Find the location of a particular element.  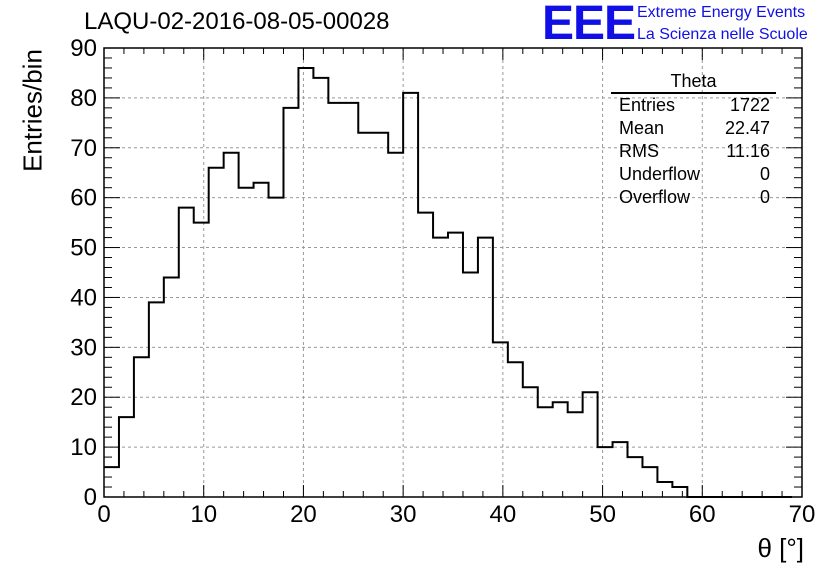

stats-row-mean: Mean 22.47 is located at coordinates (693, 128).